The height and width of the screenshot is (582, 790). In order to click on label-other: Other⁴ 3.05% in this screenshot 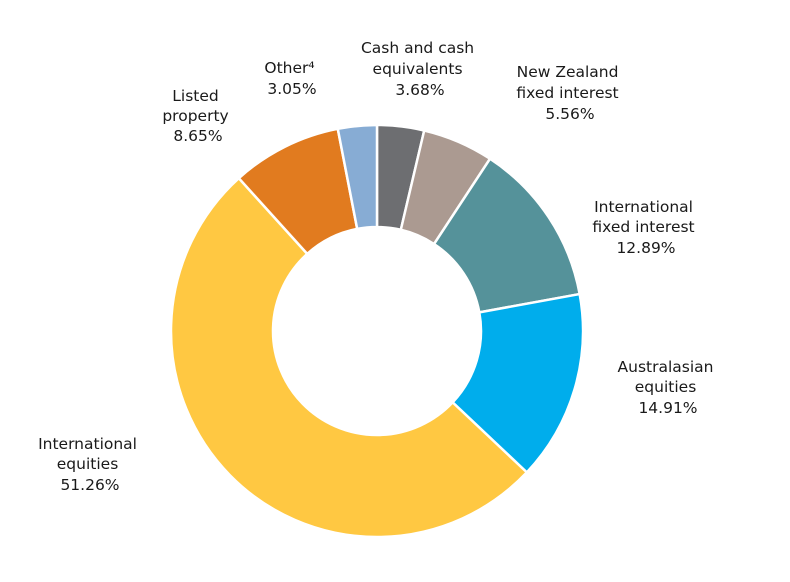, I will do `click(291, 78)`.